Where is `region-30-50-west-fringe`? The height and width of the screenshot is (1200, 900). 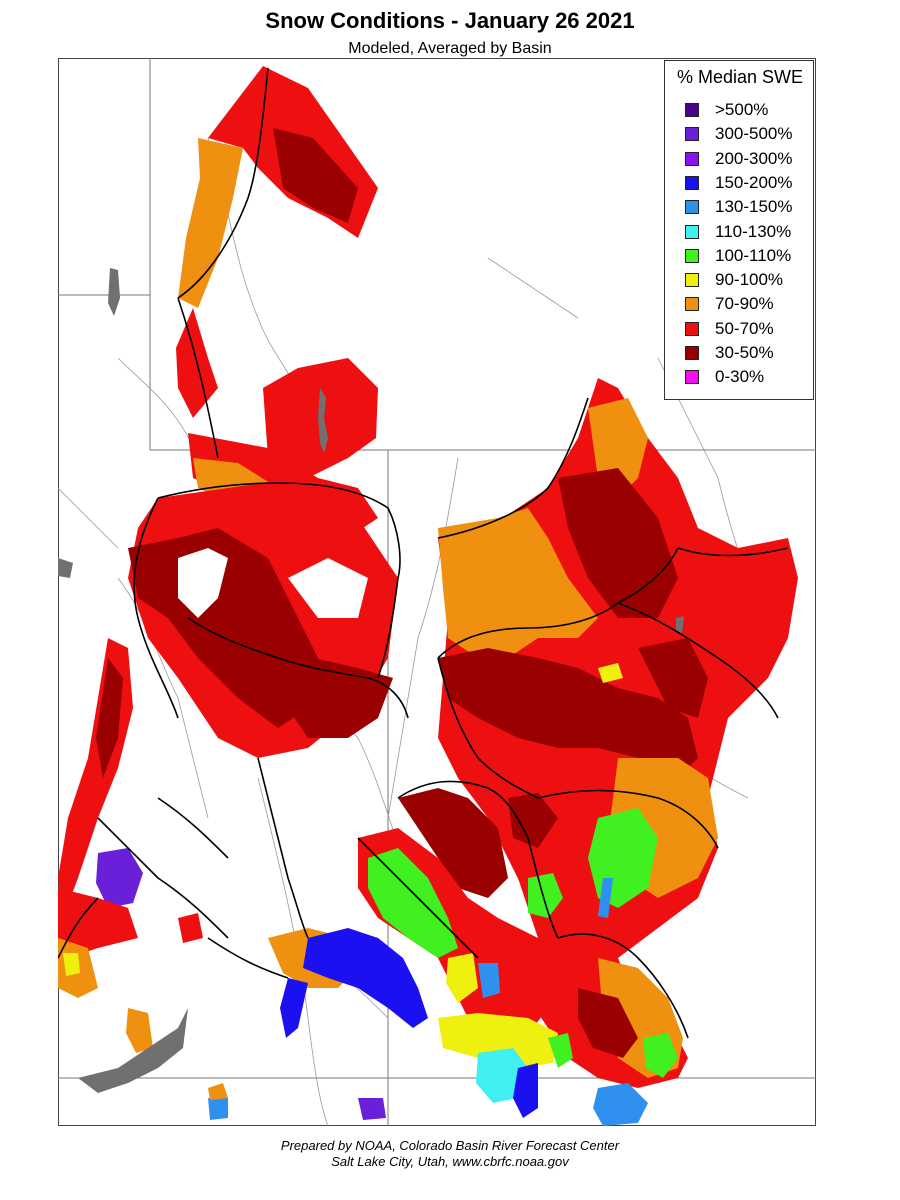 region-30-50-west-fringe is located at coordinates (109, 718).